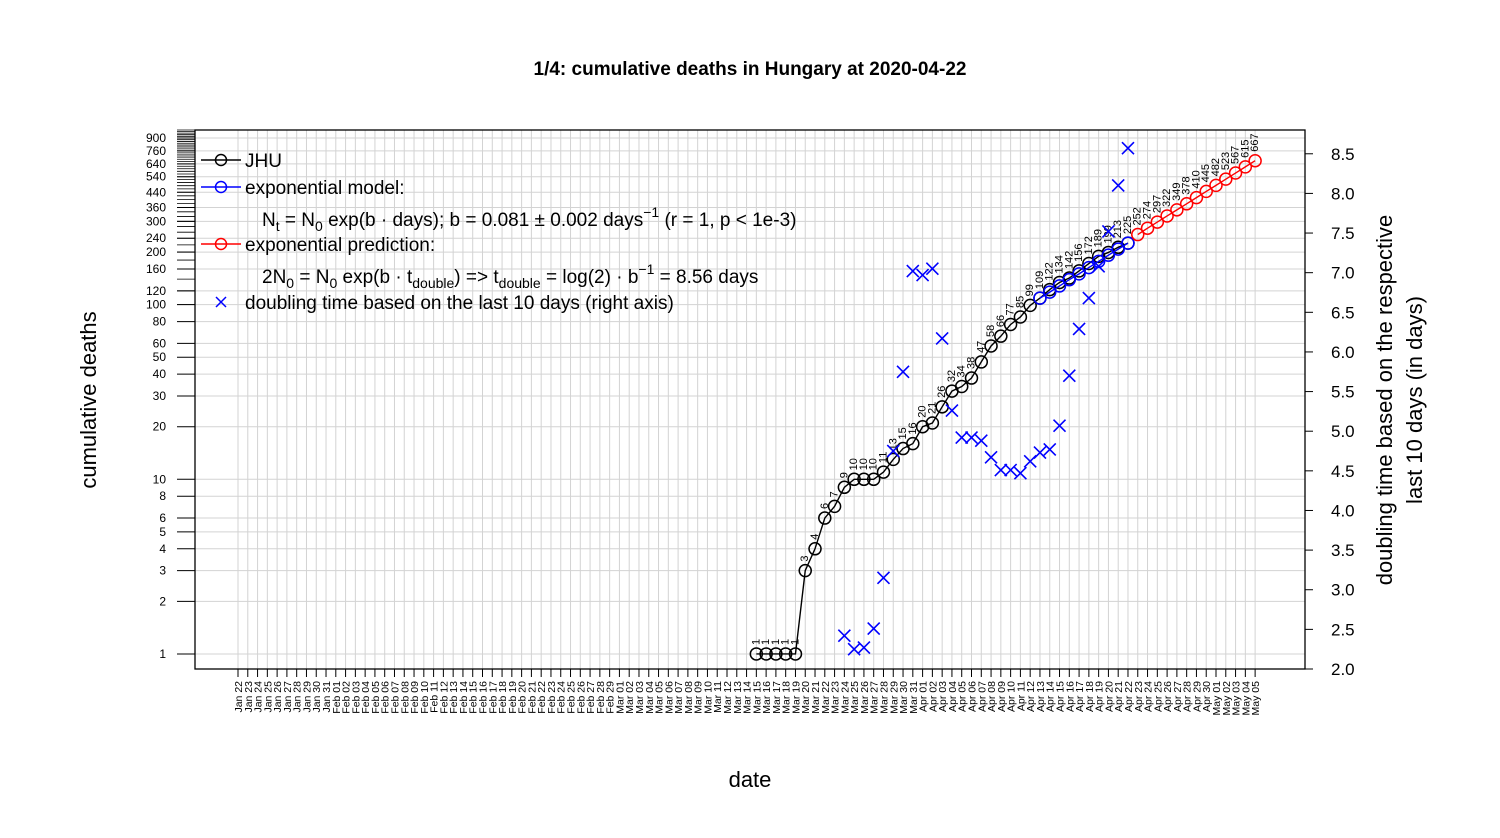  What do you see at coordinates (221, 302) in the screenshot?
I see `legend-doubling-marker` at bounding box center [221, 302].